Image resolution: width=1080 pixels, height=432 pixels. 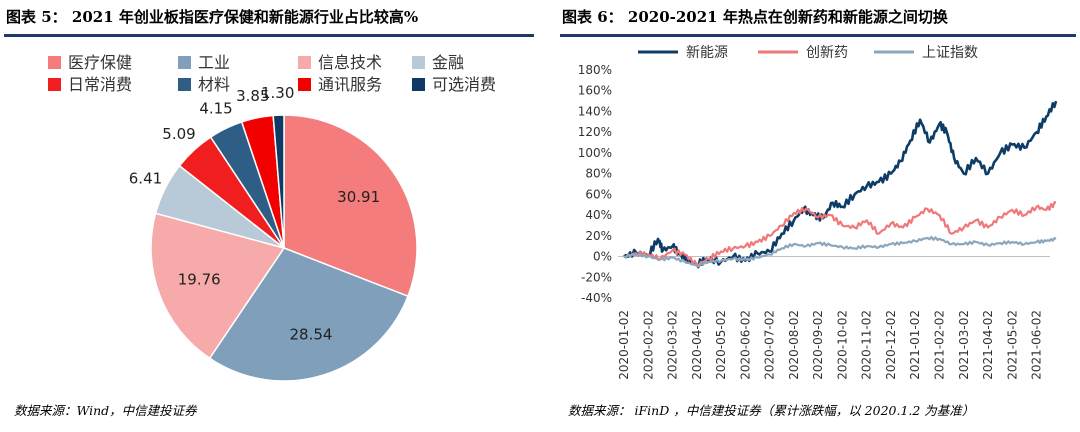 What do you see at coordinates (105, 410) in the screenshot?
I see `pie-source-note: 数据来源：Wind，中信建投证券` at bounding box center [105, 410].